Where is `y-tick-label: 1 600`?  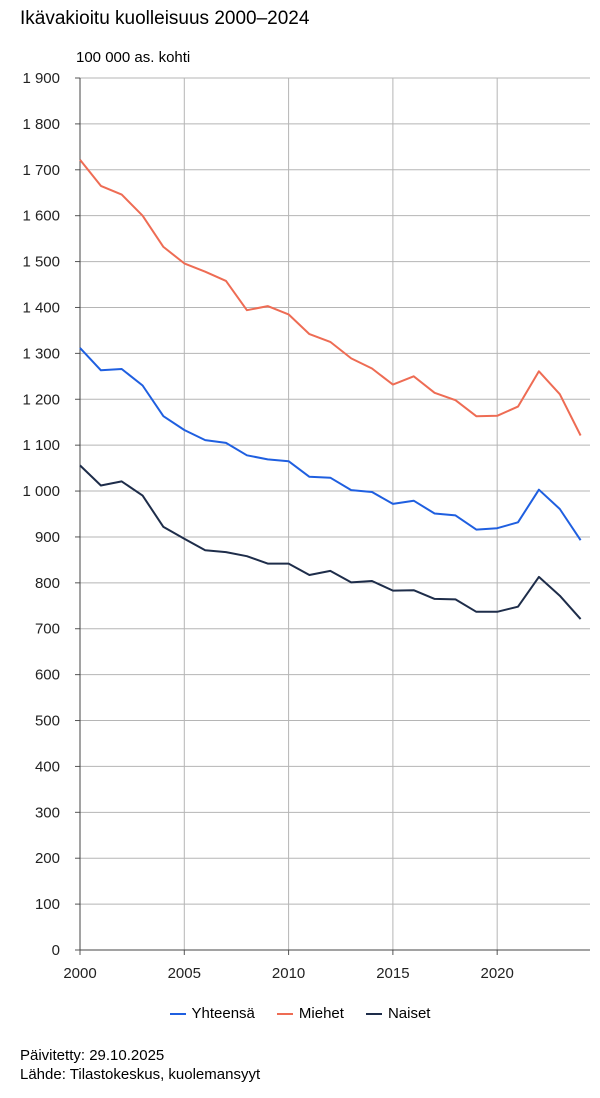
y-tick-label: 1 600 is located at coordinates (41, 216).